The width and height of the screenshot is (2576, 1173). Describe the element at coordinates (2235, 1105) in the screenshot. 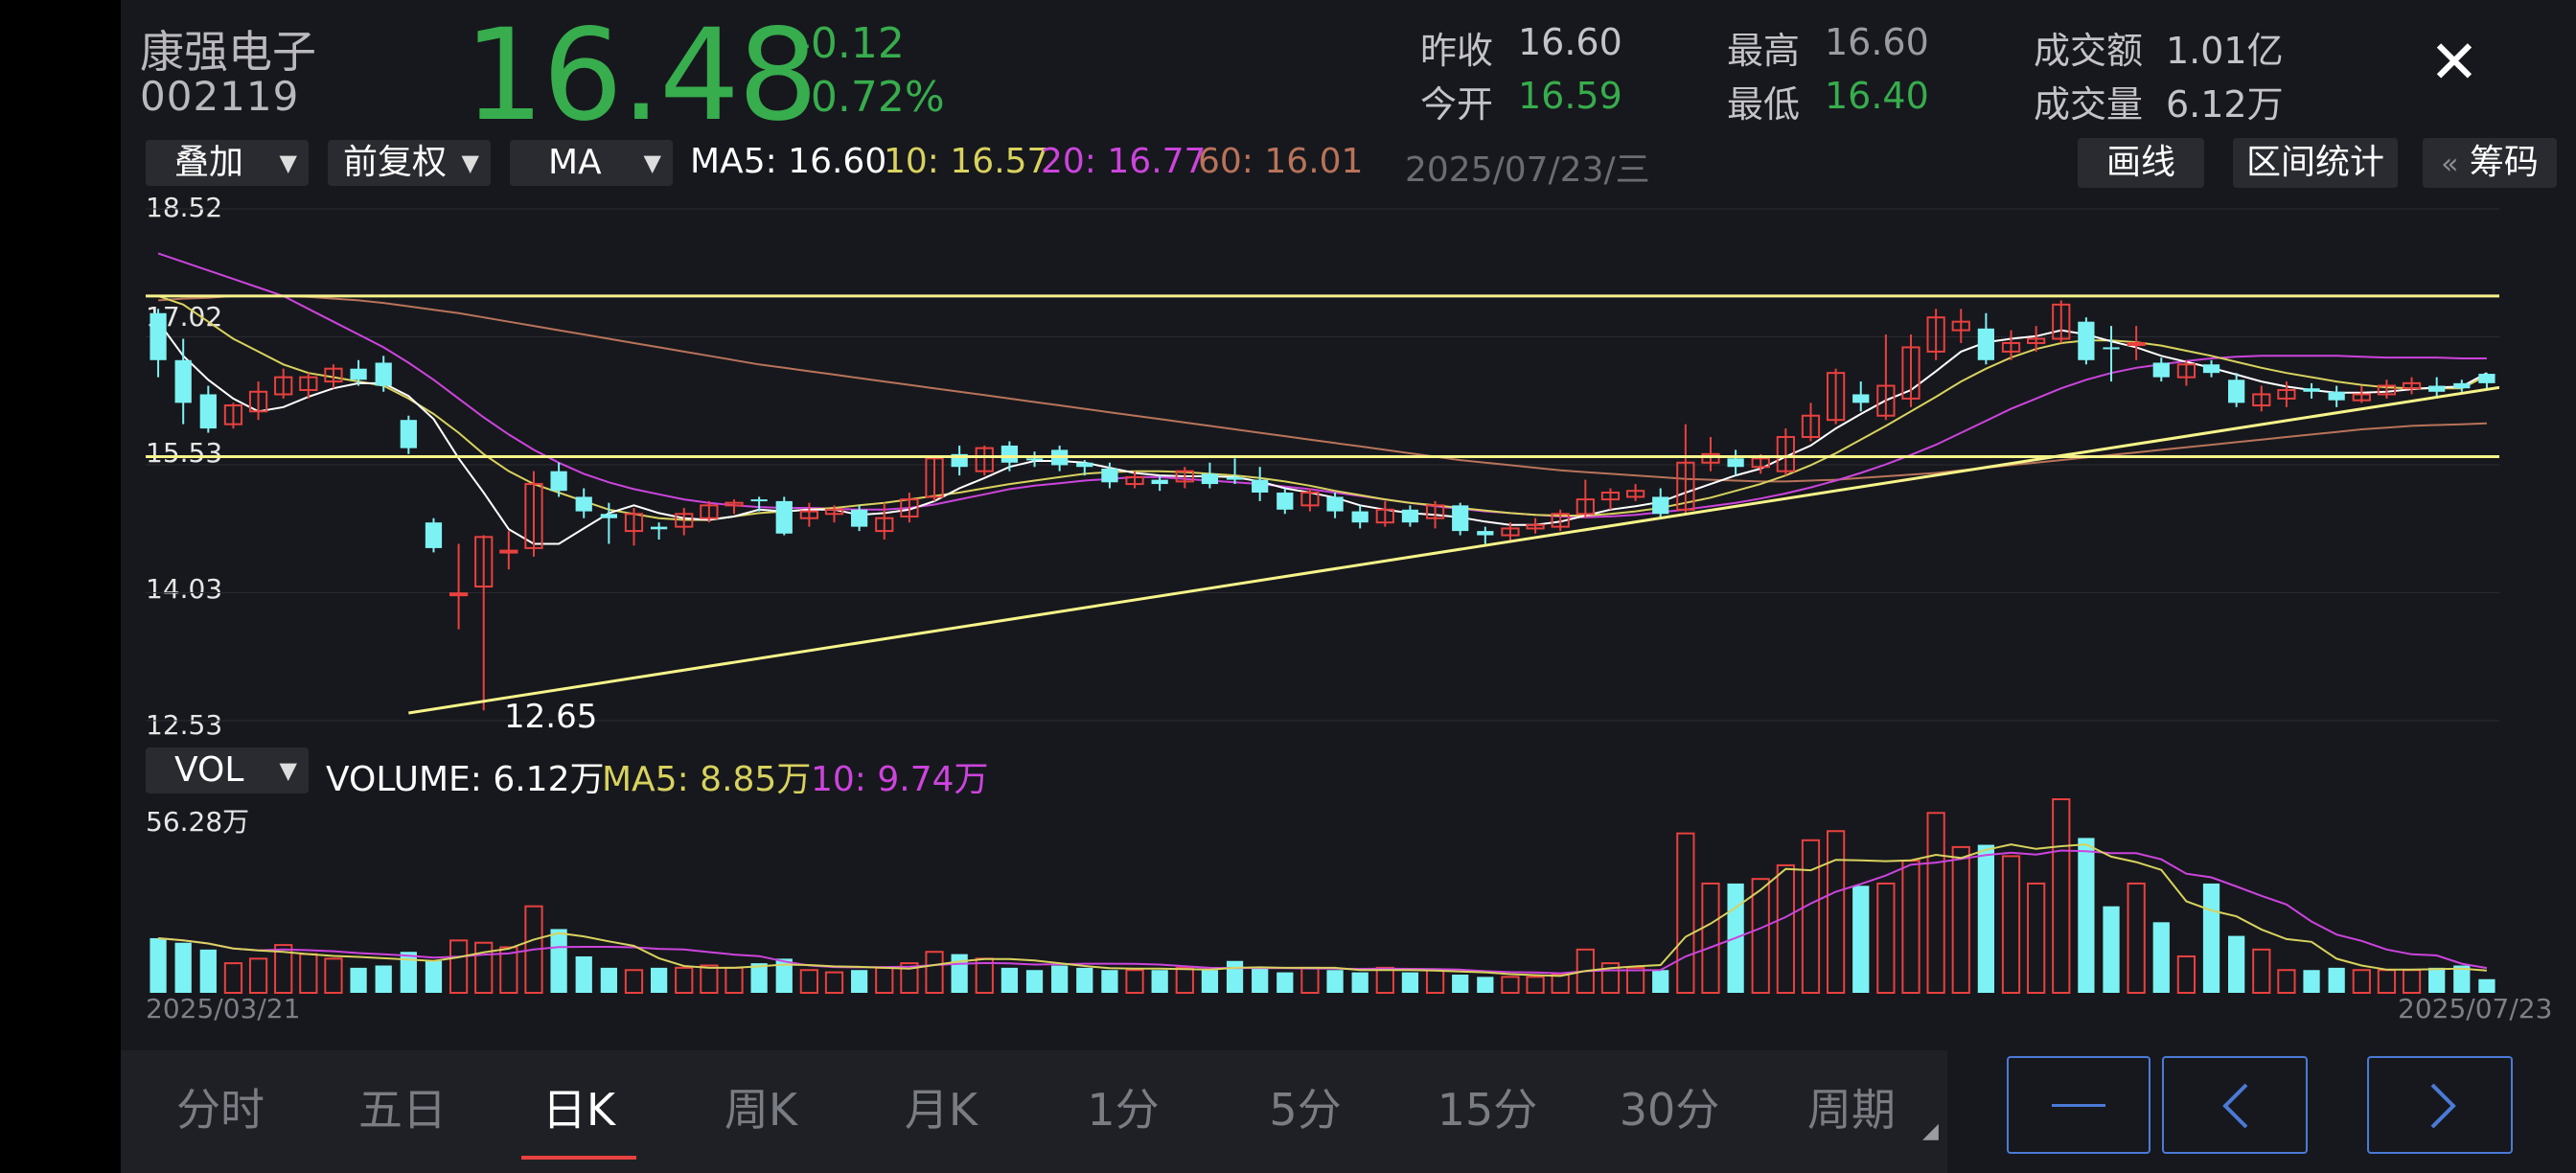

I see `prev-button` at that location.